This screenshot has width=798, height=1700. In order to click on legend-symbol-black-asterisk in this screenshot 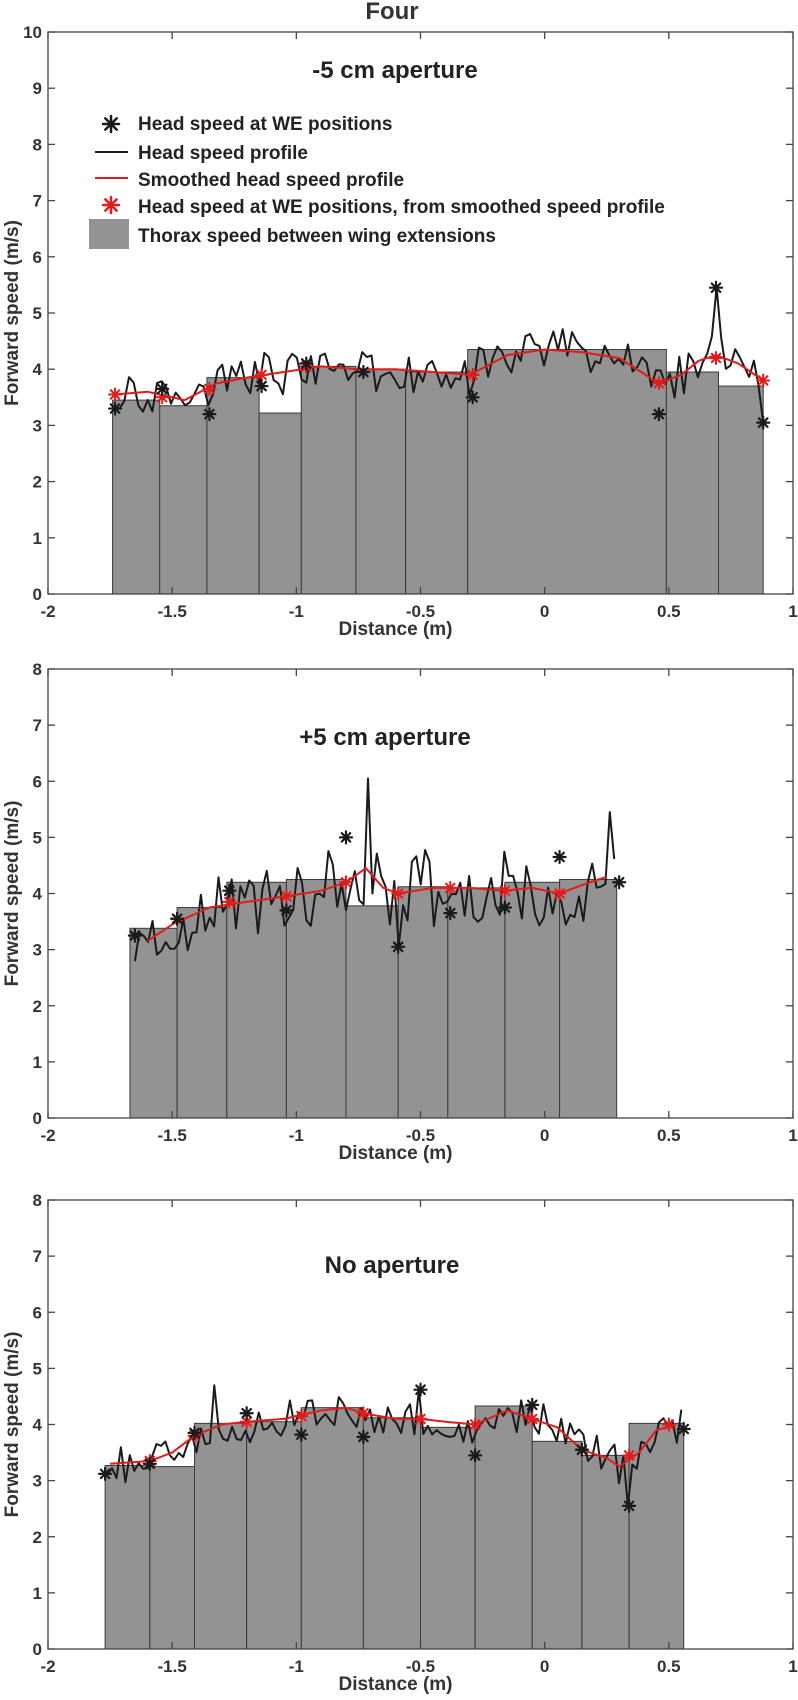, I will do `click(111, 124)`.